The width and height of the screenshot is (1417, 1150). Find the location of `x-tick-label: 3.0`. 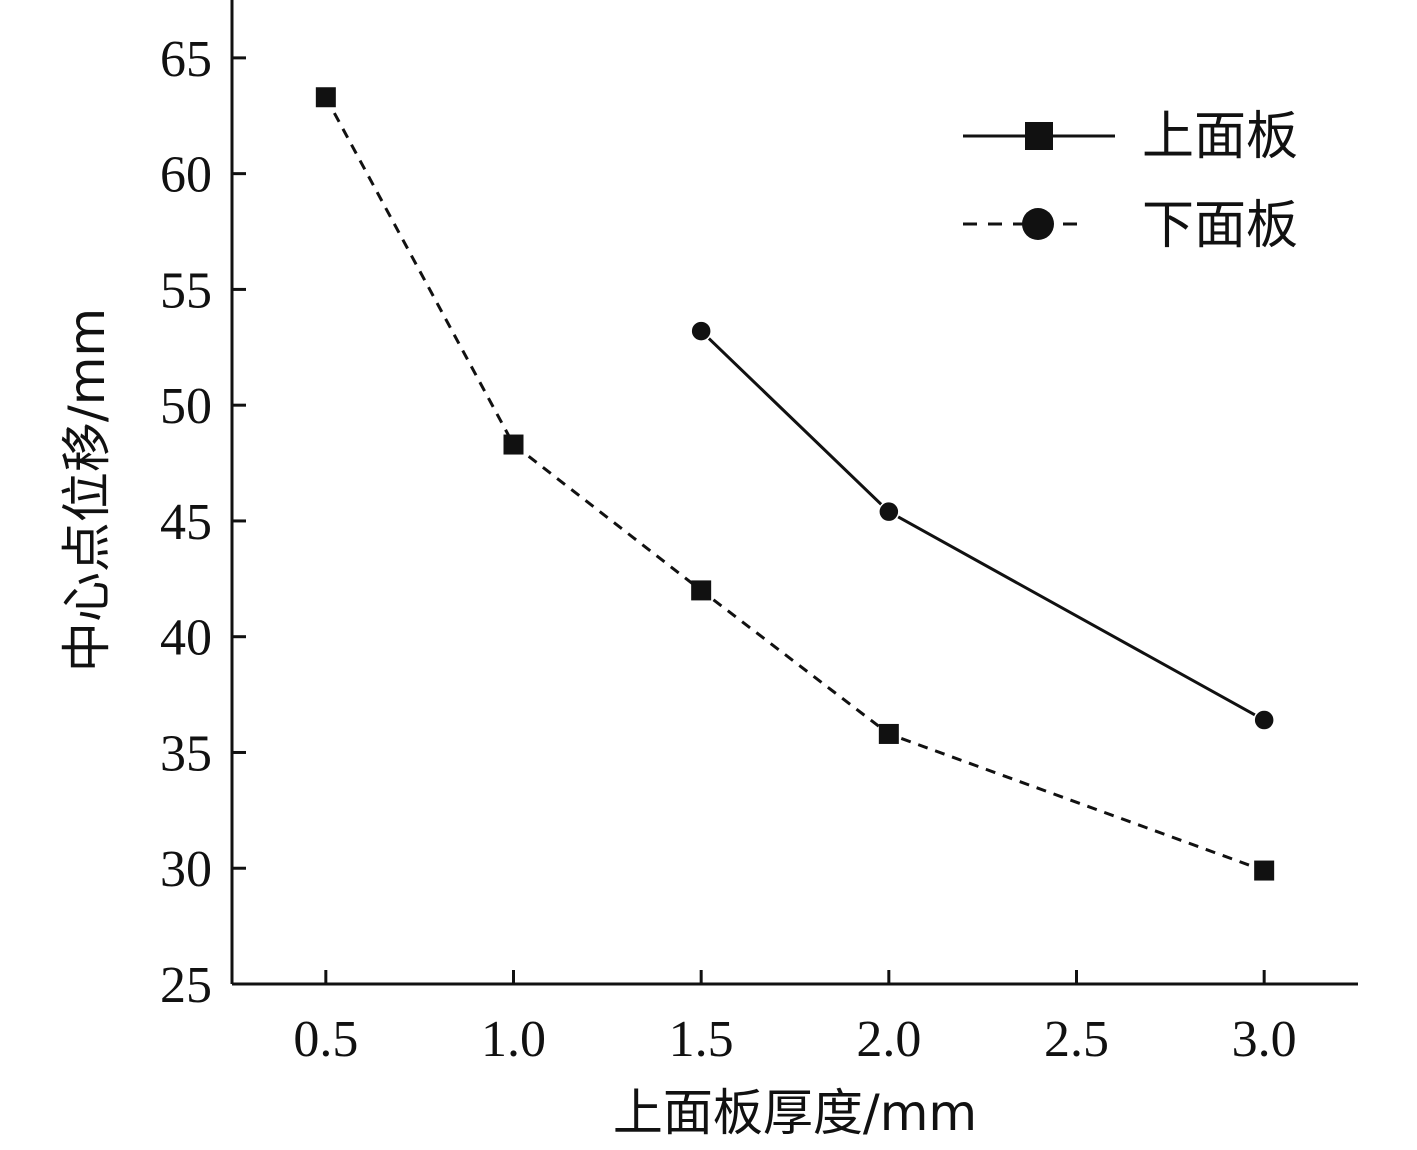

x-tick-label: 3.0 is located at coordinates (1264, 1039).